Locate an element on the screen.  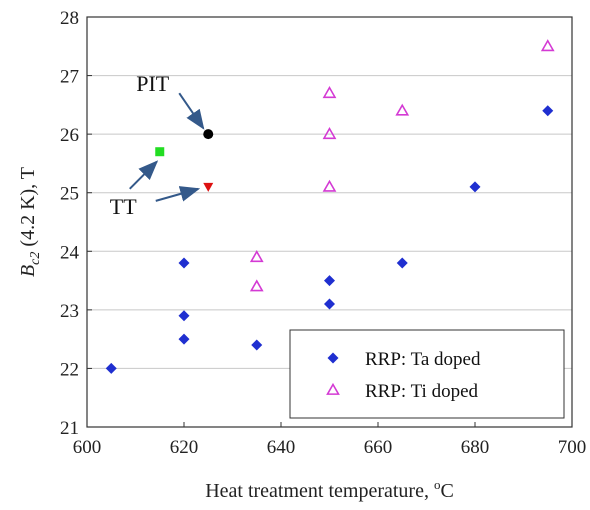
y-tick-label: 25 is located at coordinates (69, 194).